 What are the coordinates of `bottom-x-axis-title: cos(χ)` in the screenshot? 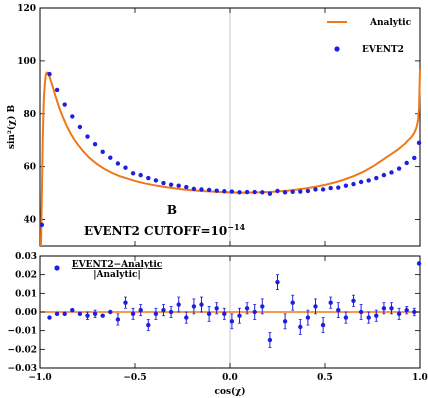 It's located at (230, 391).